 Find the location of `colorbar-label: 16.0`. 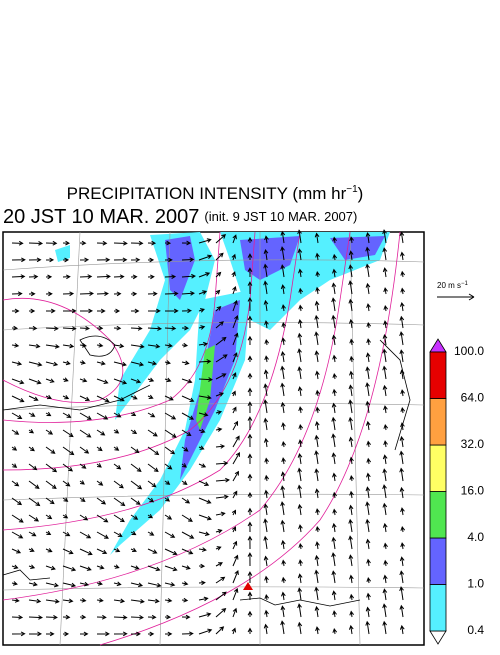

colorbar-label: 16.0 is located at coordinates (473, 491).